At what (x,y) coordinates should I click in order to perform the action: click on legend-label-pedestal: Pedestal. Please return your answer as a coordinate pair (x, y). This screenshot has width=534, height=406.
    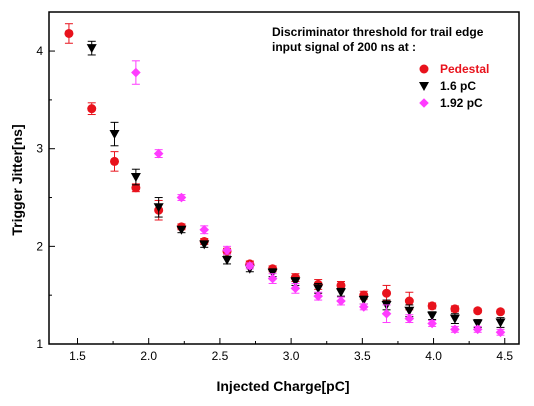
    Looking at the image, I should click on (464, 69).